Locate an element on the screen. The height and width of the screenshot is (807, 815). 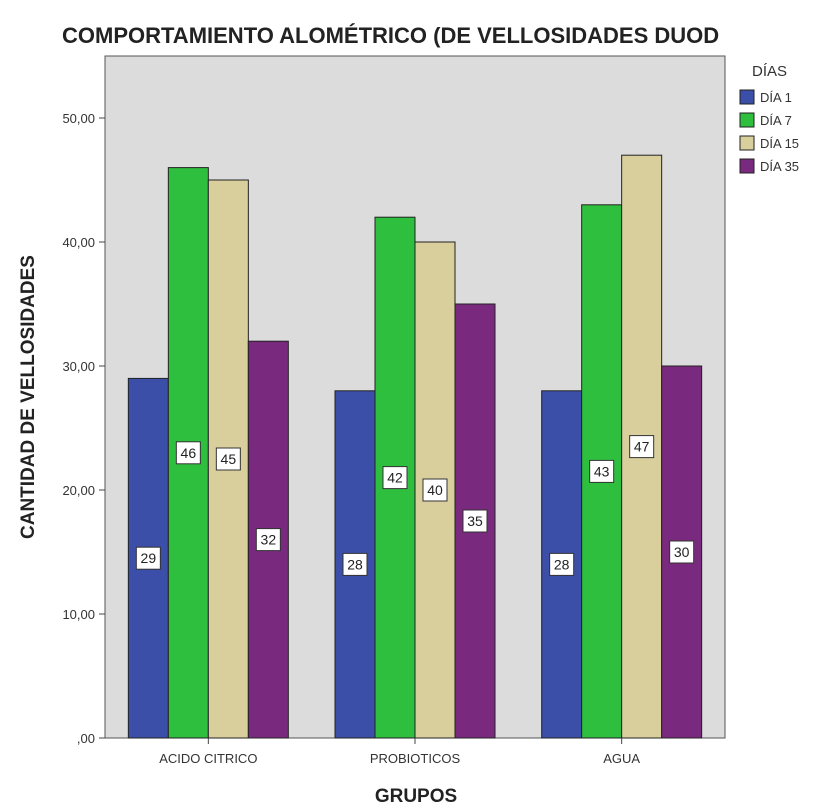
bar is located at coordinates (682, 552).